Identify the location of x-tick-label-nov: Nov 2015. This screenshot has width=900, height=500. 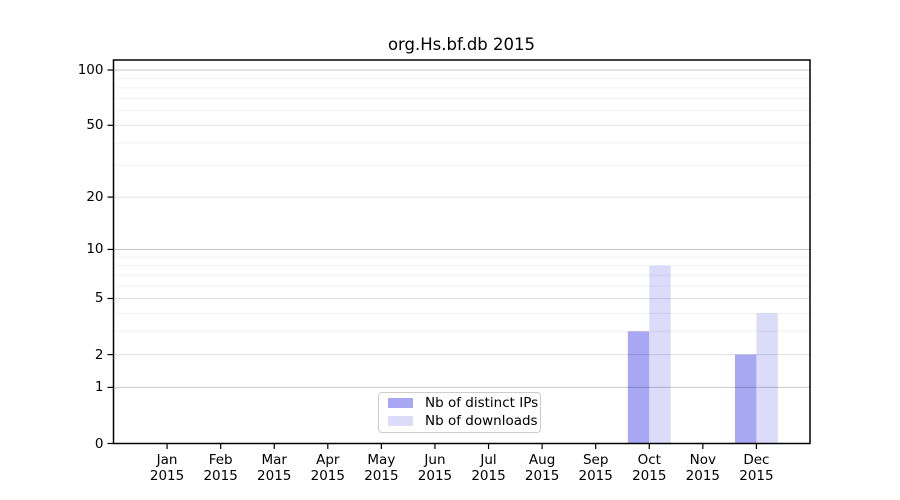
(703, 468).